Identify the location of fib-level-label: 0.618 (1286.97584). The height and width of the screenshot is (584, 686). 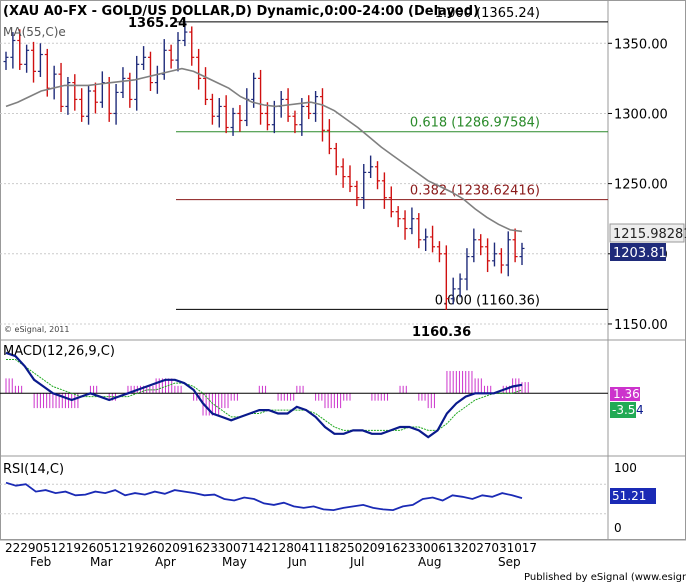
(475, 123).